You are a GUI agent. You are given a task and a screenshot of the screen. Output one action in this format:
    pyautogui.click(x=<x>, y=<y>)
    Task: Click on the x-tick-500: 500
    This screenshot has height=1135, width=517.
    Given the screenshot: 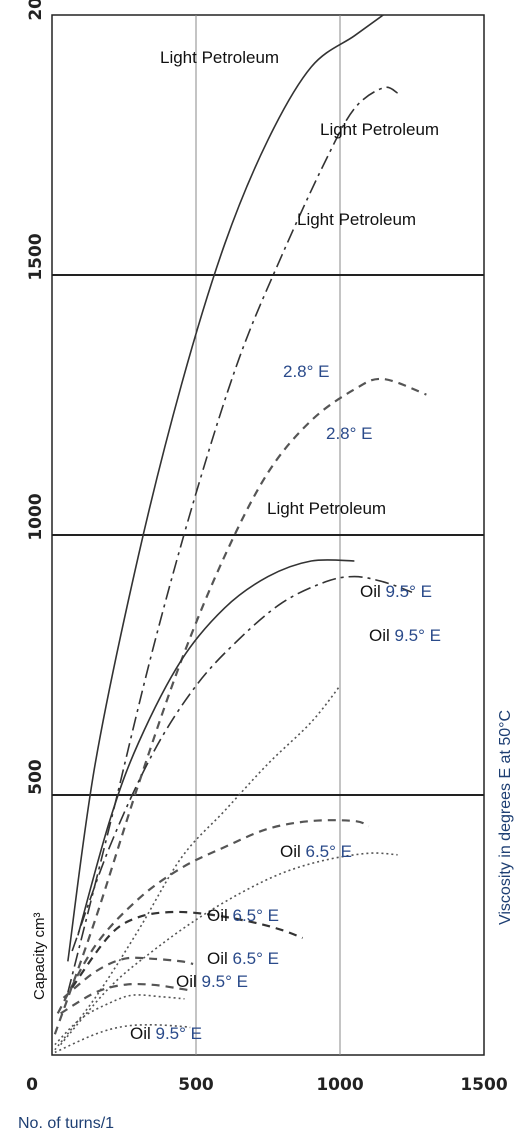 What is the action you would take?
    pyautogui.click(x=196, y=1085)
    